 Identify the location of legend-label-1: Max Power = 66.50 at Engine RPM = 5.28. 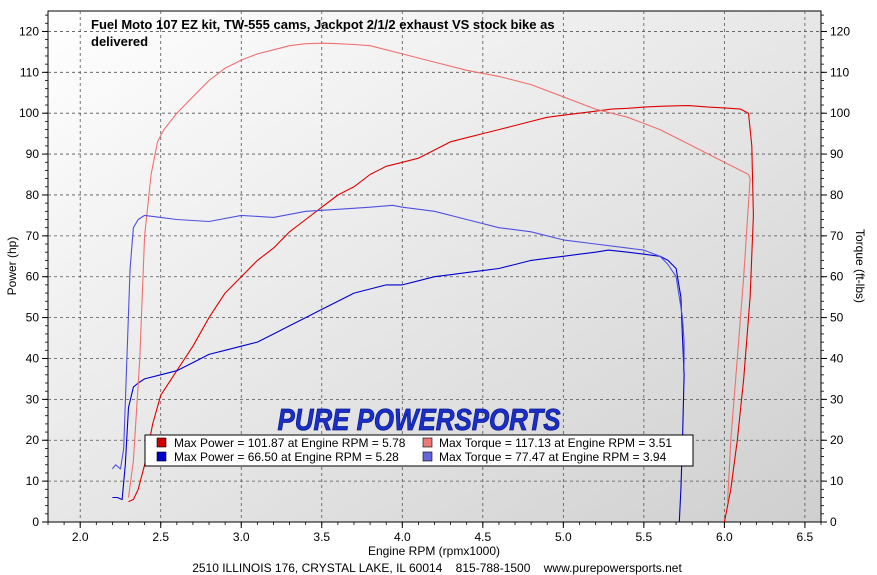
(286, 457).